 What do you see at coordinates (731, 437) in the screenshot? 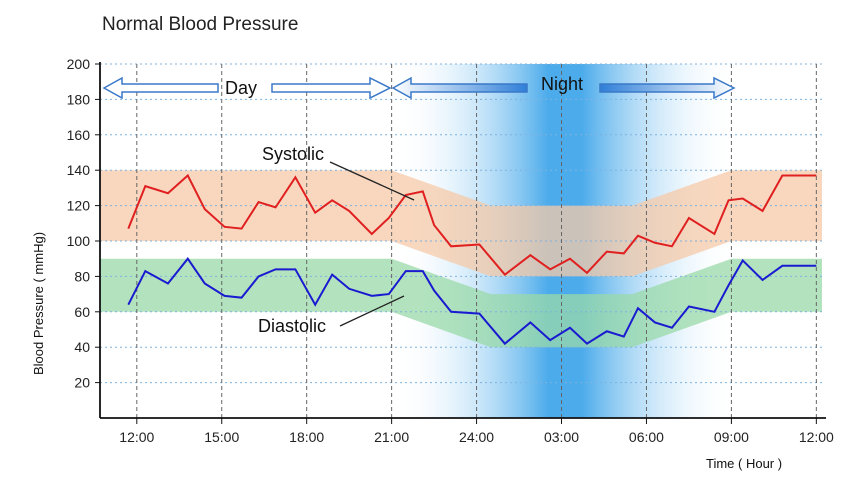
I see `x-tick-label: 09:00` at bounding box center [731, 437].